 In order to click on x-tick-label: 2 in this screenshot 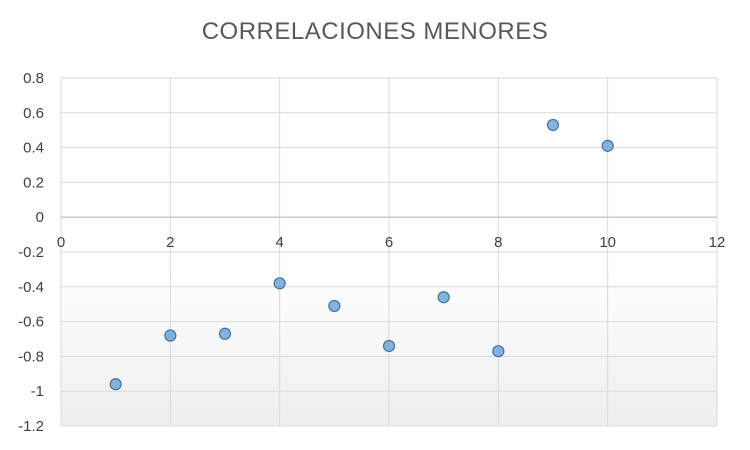, I will do `click(170, 242)`.